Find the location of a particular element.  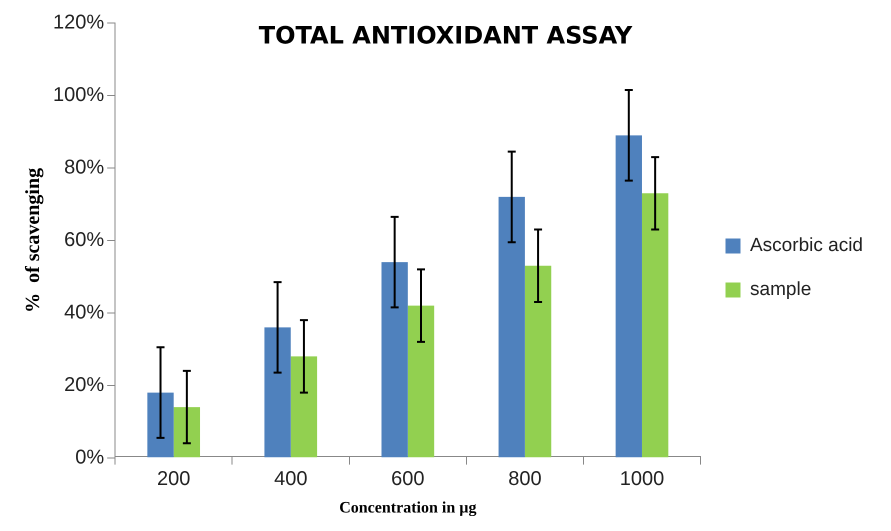

x-tick-label: 400 is located at coordinates (291, 479).